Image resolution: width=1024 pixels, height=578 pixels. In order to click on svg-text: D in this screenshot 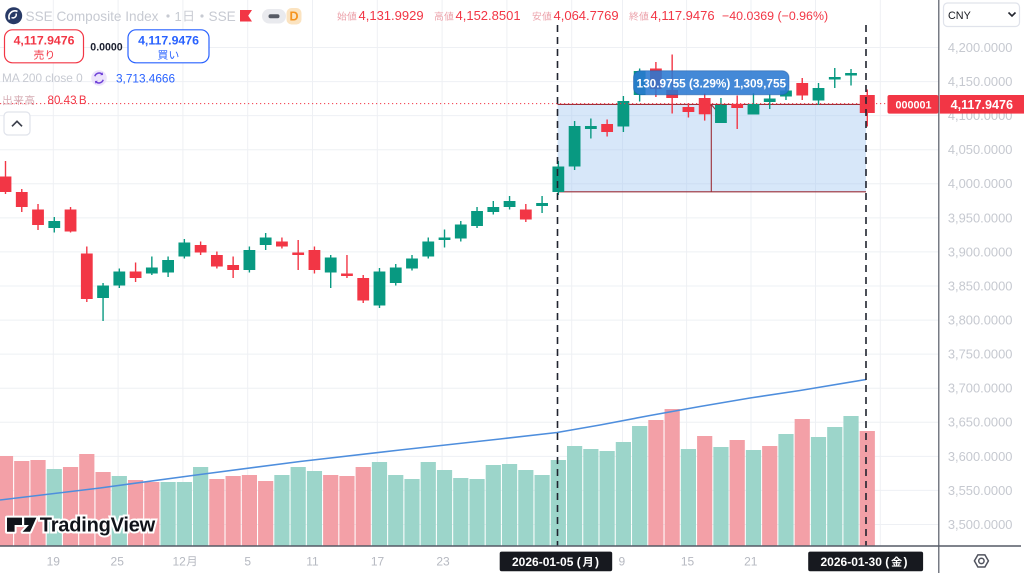, I will do `click(293, 17)`.